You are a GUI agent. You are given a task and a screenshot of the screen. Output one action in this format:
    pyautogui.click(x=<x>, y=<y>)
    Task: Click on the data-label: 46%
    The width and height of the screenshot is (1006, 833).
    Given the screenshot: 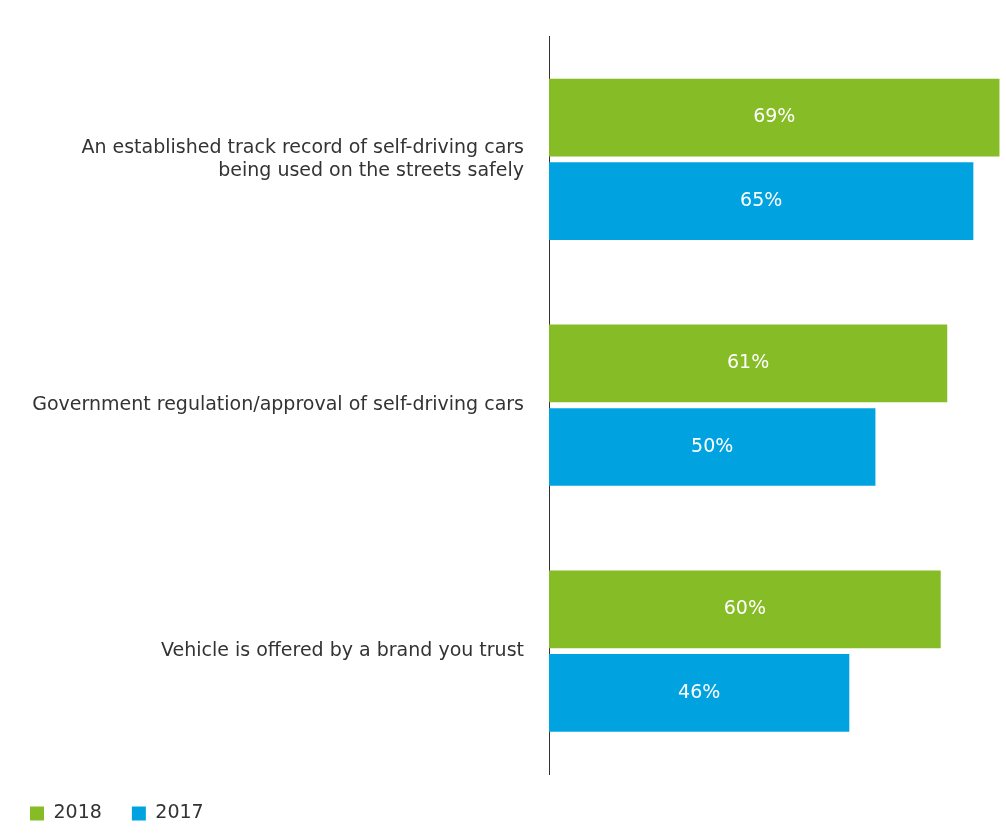 What is the action you would take?
    pyautogui.click(x=699, y=690)
    